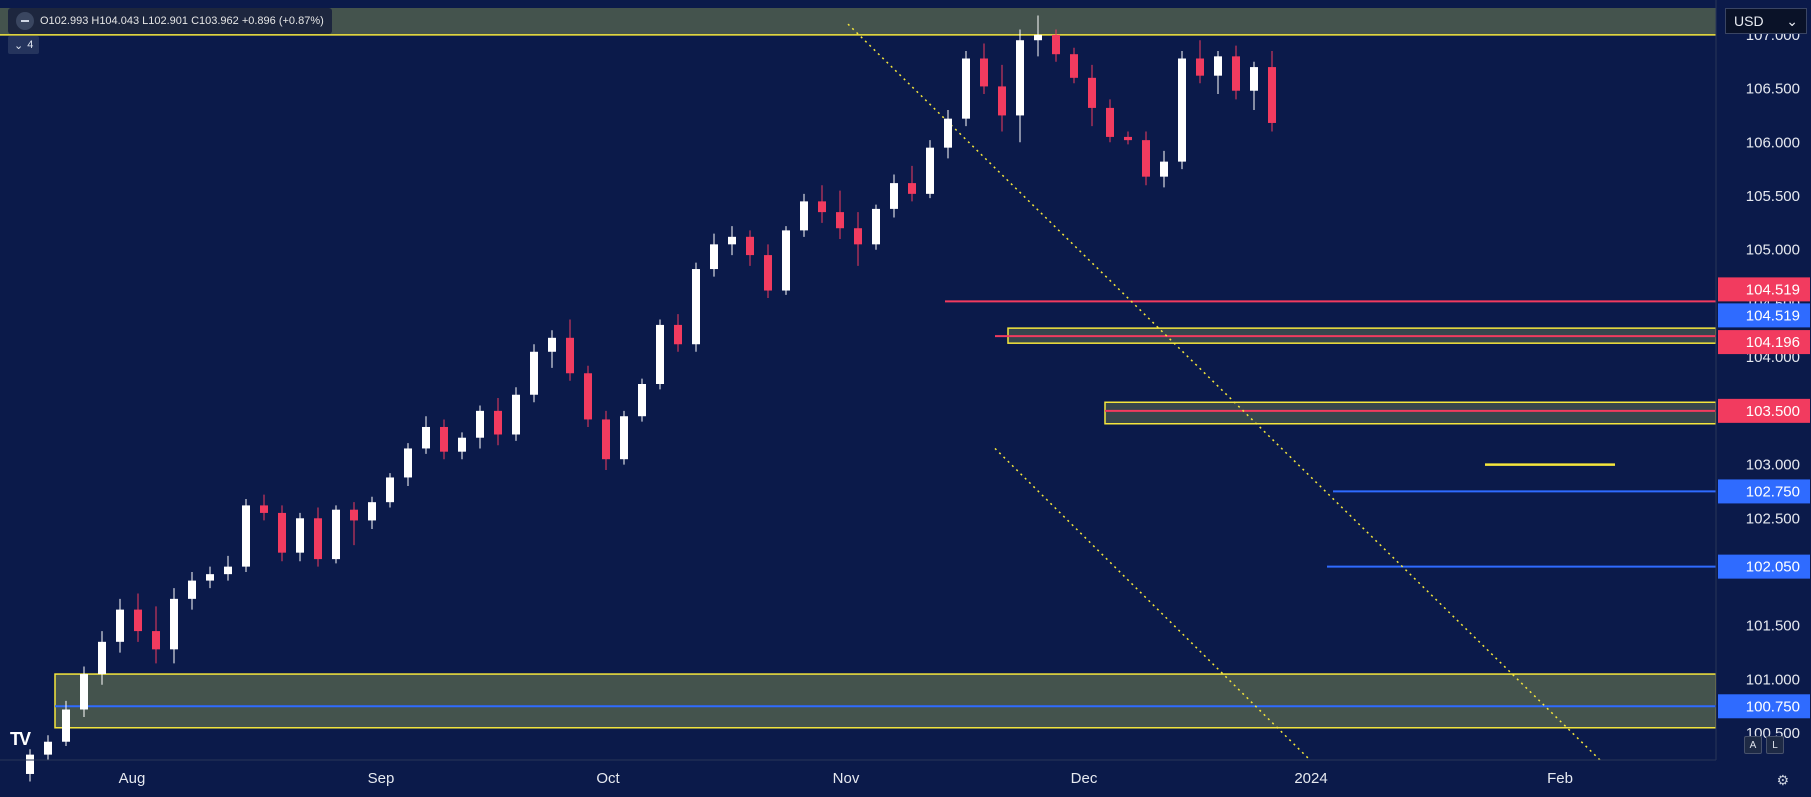 This screenshot has height=797, width=1811. I want to click on price-axis, so click(1763, 398).